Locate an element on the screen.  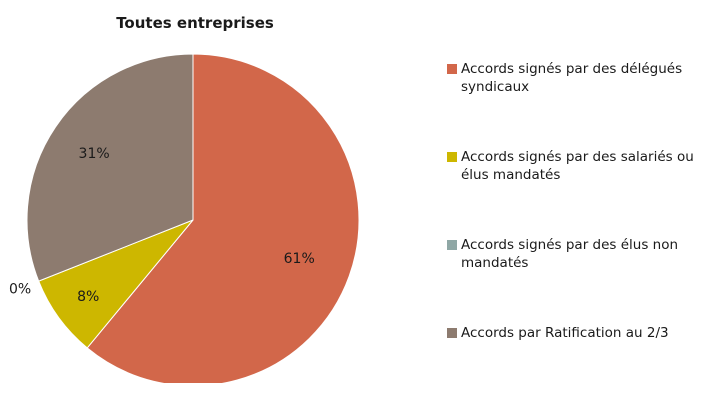
slice-data-label: 8% is located at coordinates (88, 297).